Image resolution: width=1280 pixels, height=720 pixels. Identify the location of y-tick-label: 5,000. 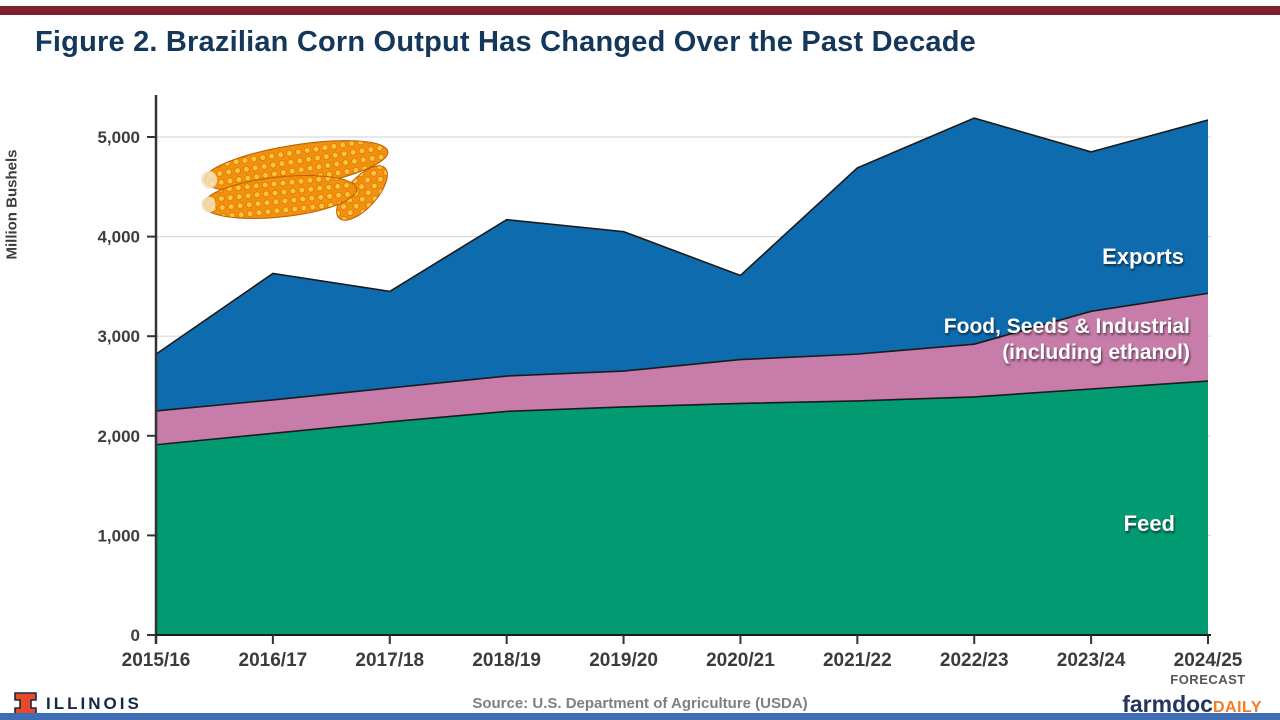
(118, 137).